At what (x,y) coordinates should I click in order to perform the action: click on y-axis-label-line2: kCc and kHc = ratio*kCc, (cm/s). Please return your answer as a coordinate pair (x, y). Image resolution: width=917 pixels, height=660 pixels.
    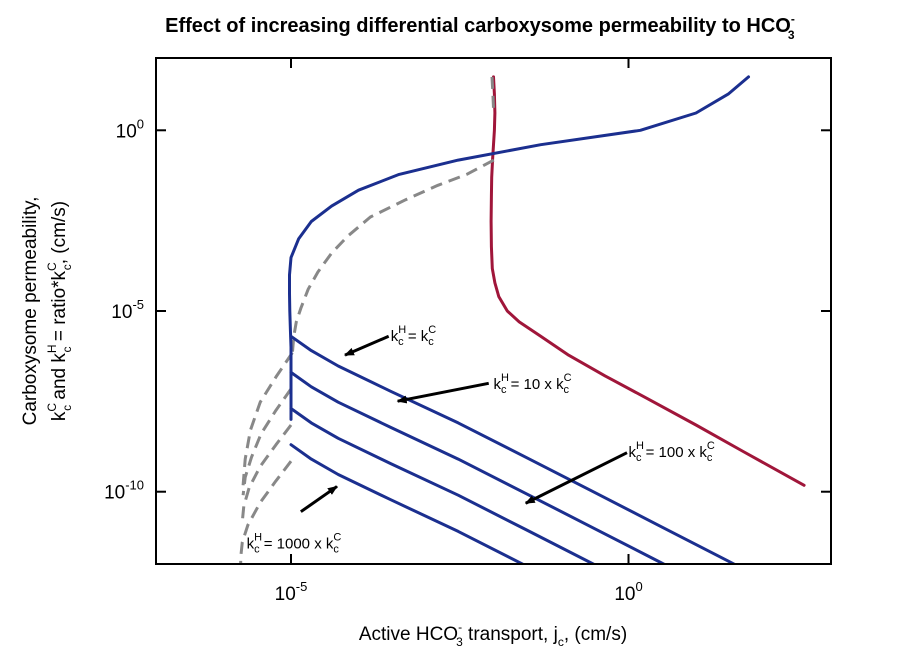
    Looking at the image, I should click on (59, 311).